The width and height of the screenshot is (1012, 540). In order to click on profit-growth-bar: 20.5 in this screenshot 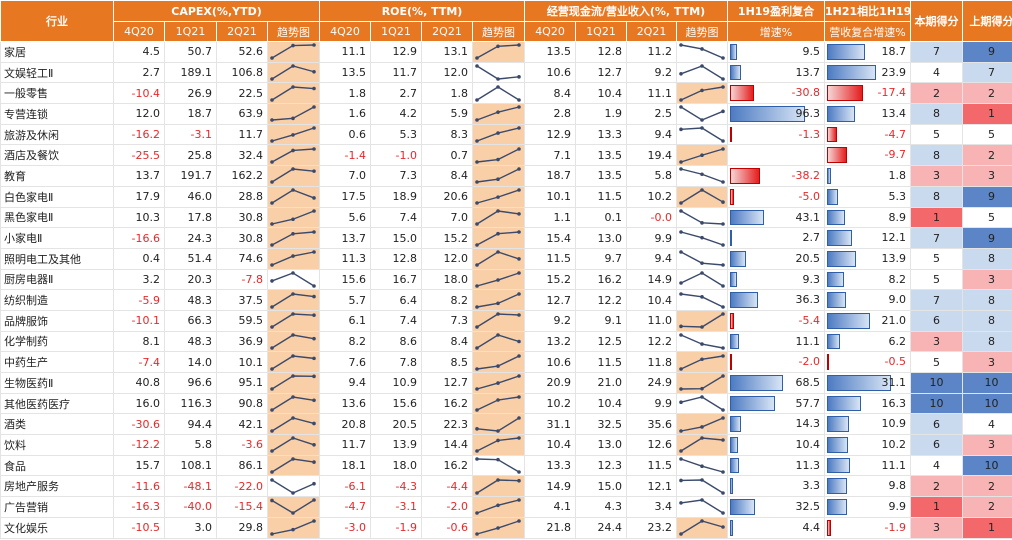, I will do `click(776, 258)`.